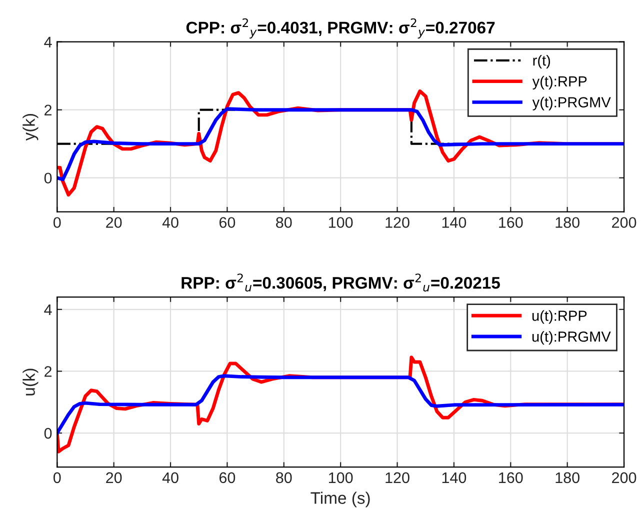 The height and width of the screenshot is (523, 642). I want to click on legend-label: u(t):RPP, so click(559, 317).